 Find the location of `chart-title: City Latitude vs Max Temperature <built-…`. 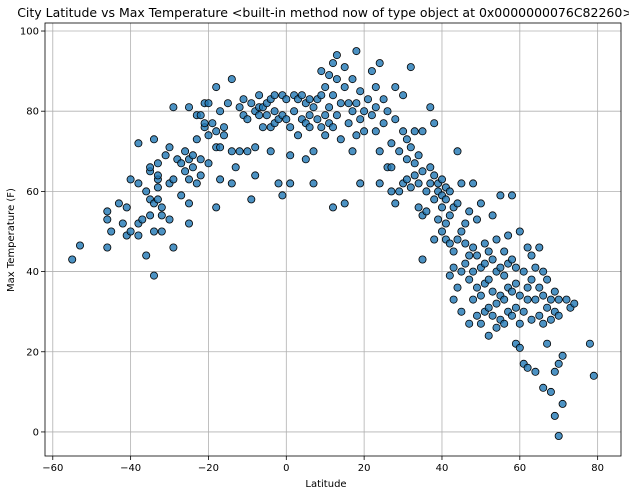

chart-title: City Latitude vs Max Temperature <built-… is located at coordinates (323, 12).